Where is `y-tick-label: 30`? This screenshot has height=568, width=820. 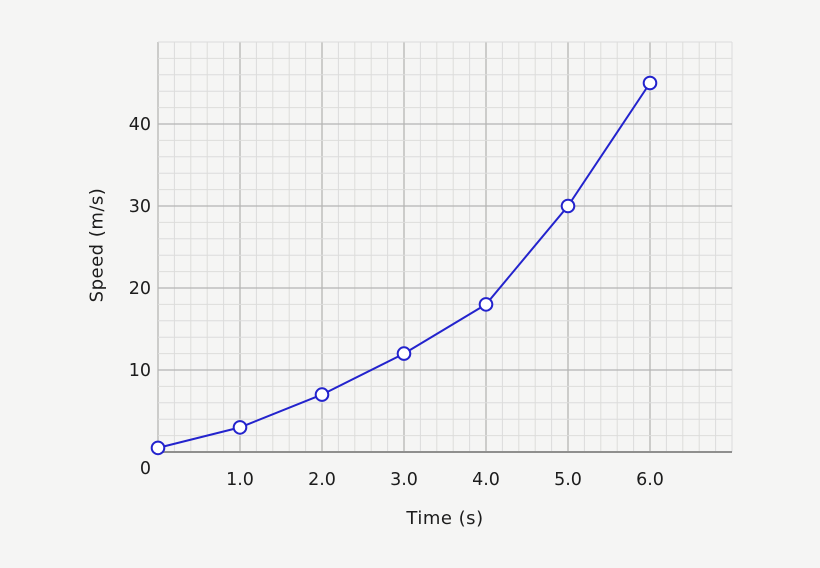 y-tick-label: 30 is located at coordinates (140, 207).